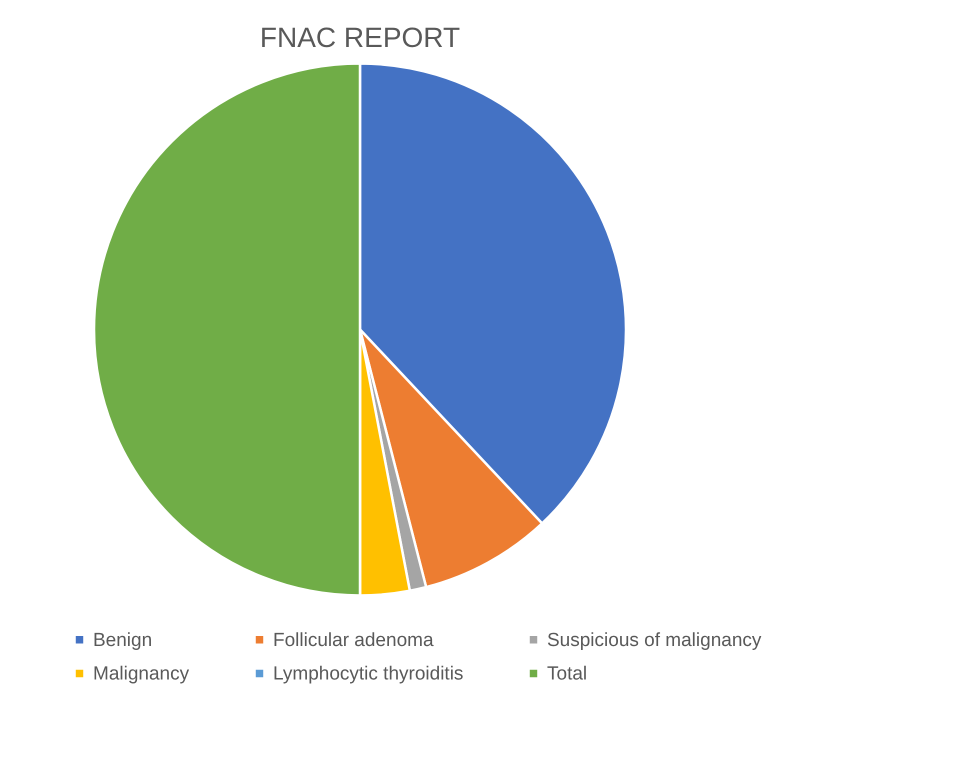 The width and height of the screenshot is (959, 768). I want to click on legend-label: Total, so click(567, 674).